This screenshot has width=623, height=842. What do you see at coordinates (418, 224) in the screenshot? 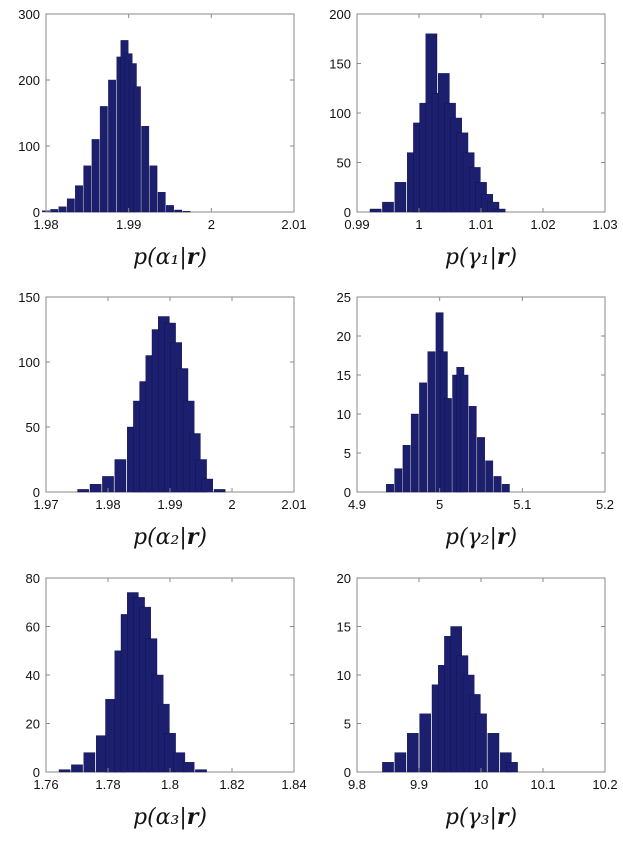
I see `x-tick-label: 1` at bounding box center [418, 224].